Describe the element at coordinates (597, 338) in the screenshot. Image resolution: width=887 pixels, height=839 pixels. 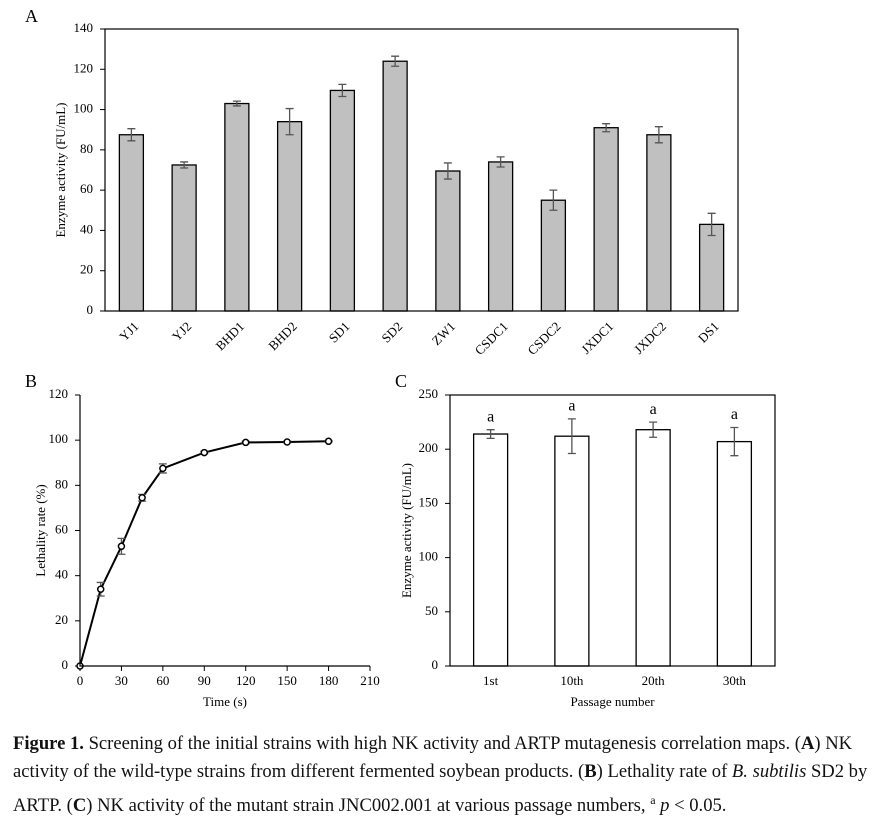
I see `x-tick-label: JXDC1` at that location.